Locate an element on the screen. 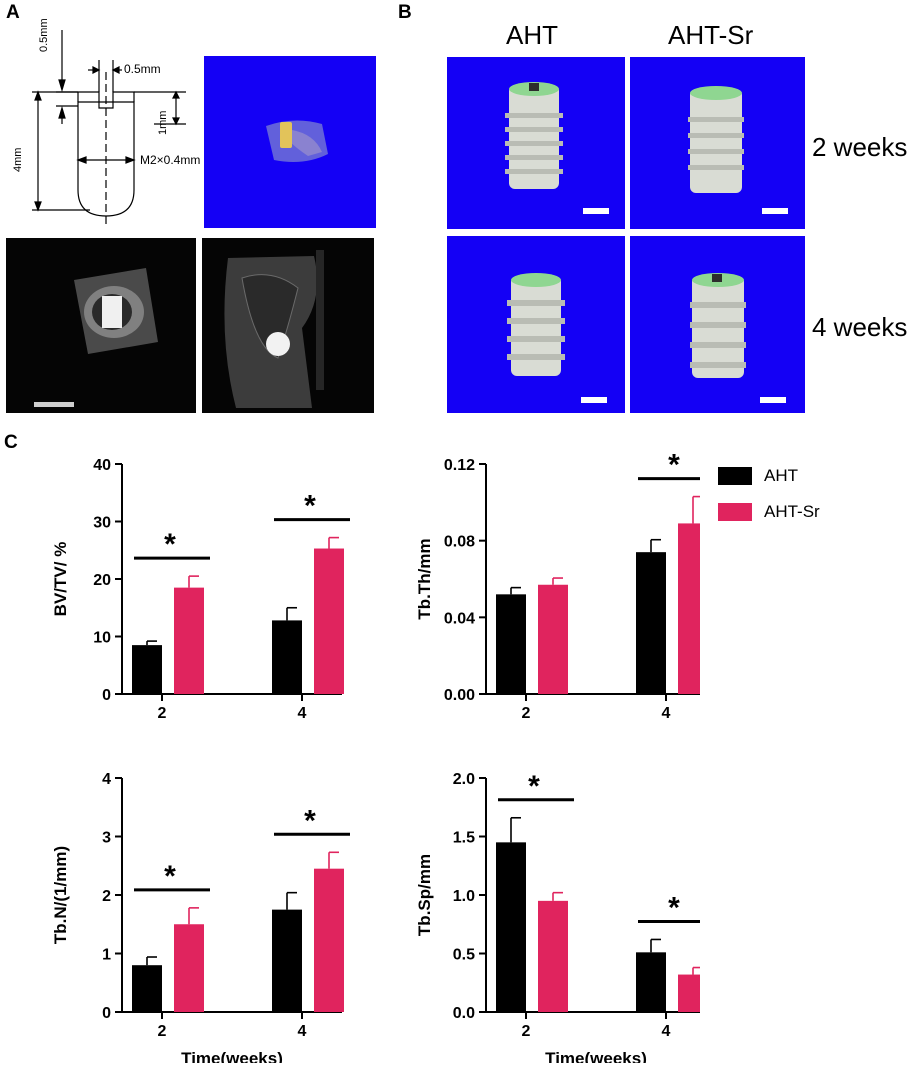 This screenshot has height=1077, width=920. chart-tbsp: 0.0 0.5 1.0 1.5 2.0 Tb.Sp/mm Time(weeks) 2 * 4 * is located at coordinates (557, 916).